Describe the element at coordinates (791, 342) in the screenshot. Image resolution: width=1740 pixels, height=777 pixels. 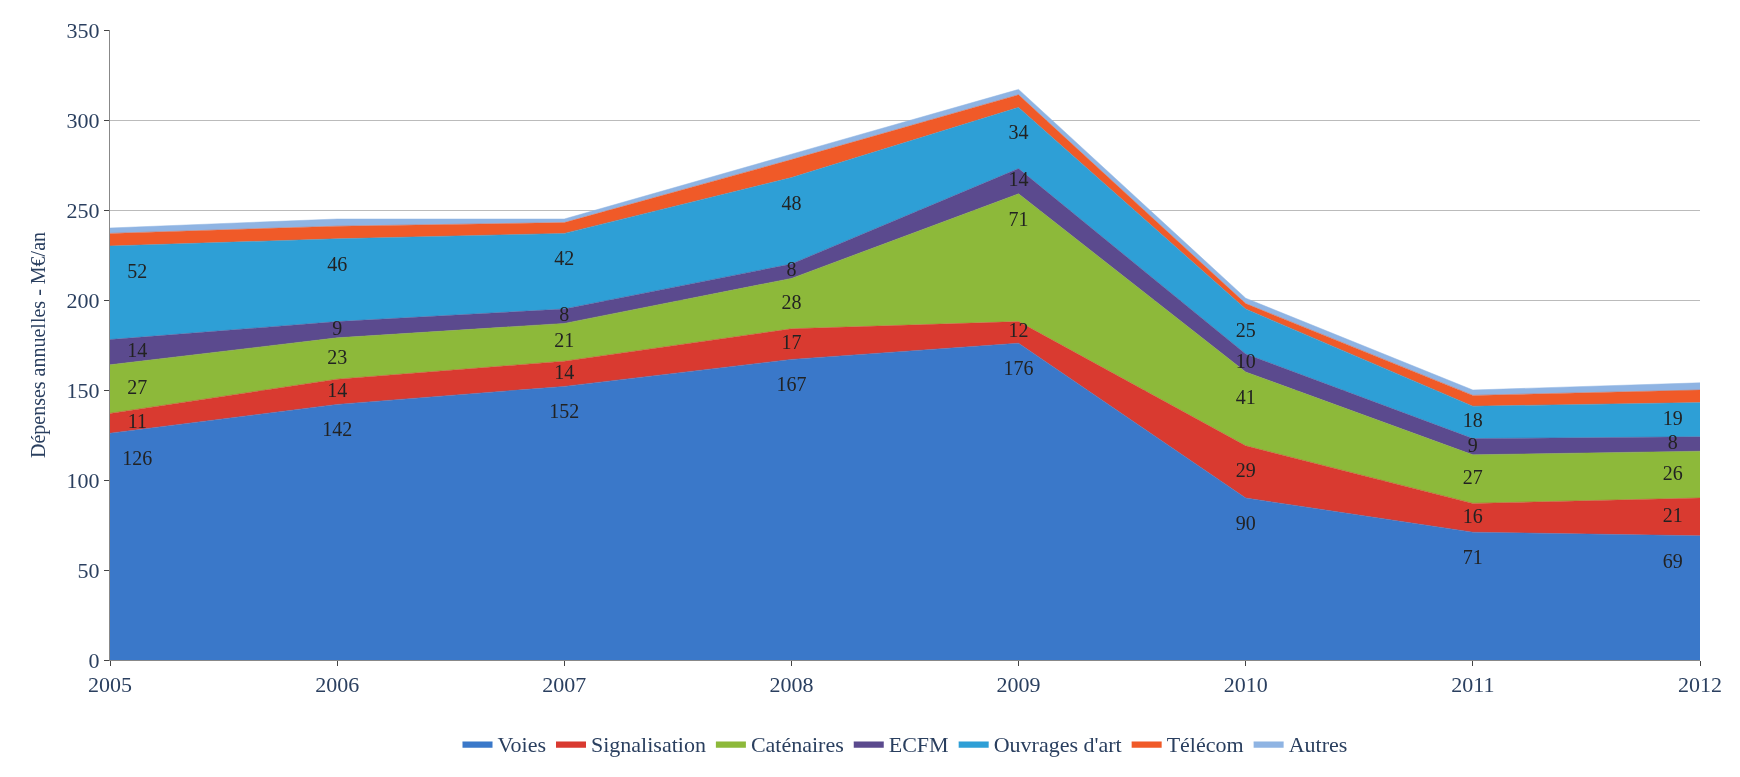
I see `data-label: 17` at that location.